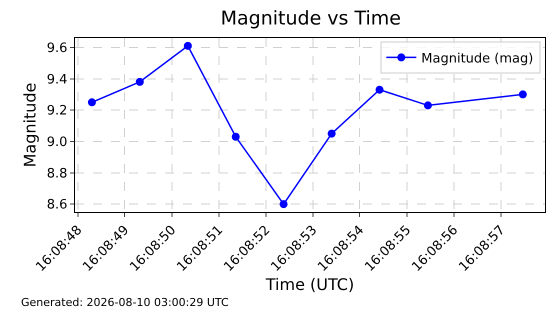 This screenshot has height=314, width=560. Describe the element at coordinates (477, 59) in the screenshot. I see `legend-label: Magnitude (mag)` at that location.